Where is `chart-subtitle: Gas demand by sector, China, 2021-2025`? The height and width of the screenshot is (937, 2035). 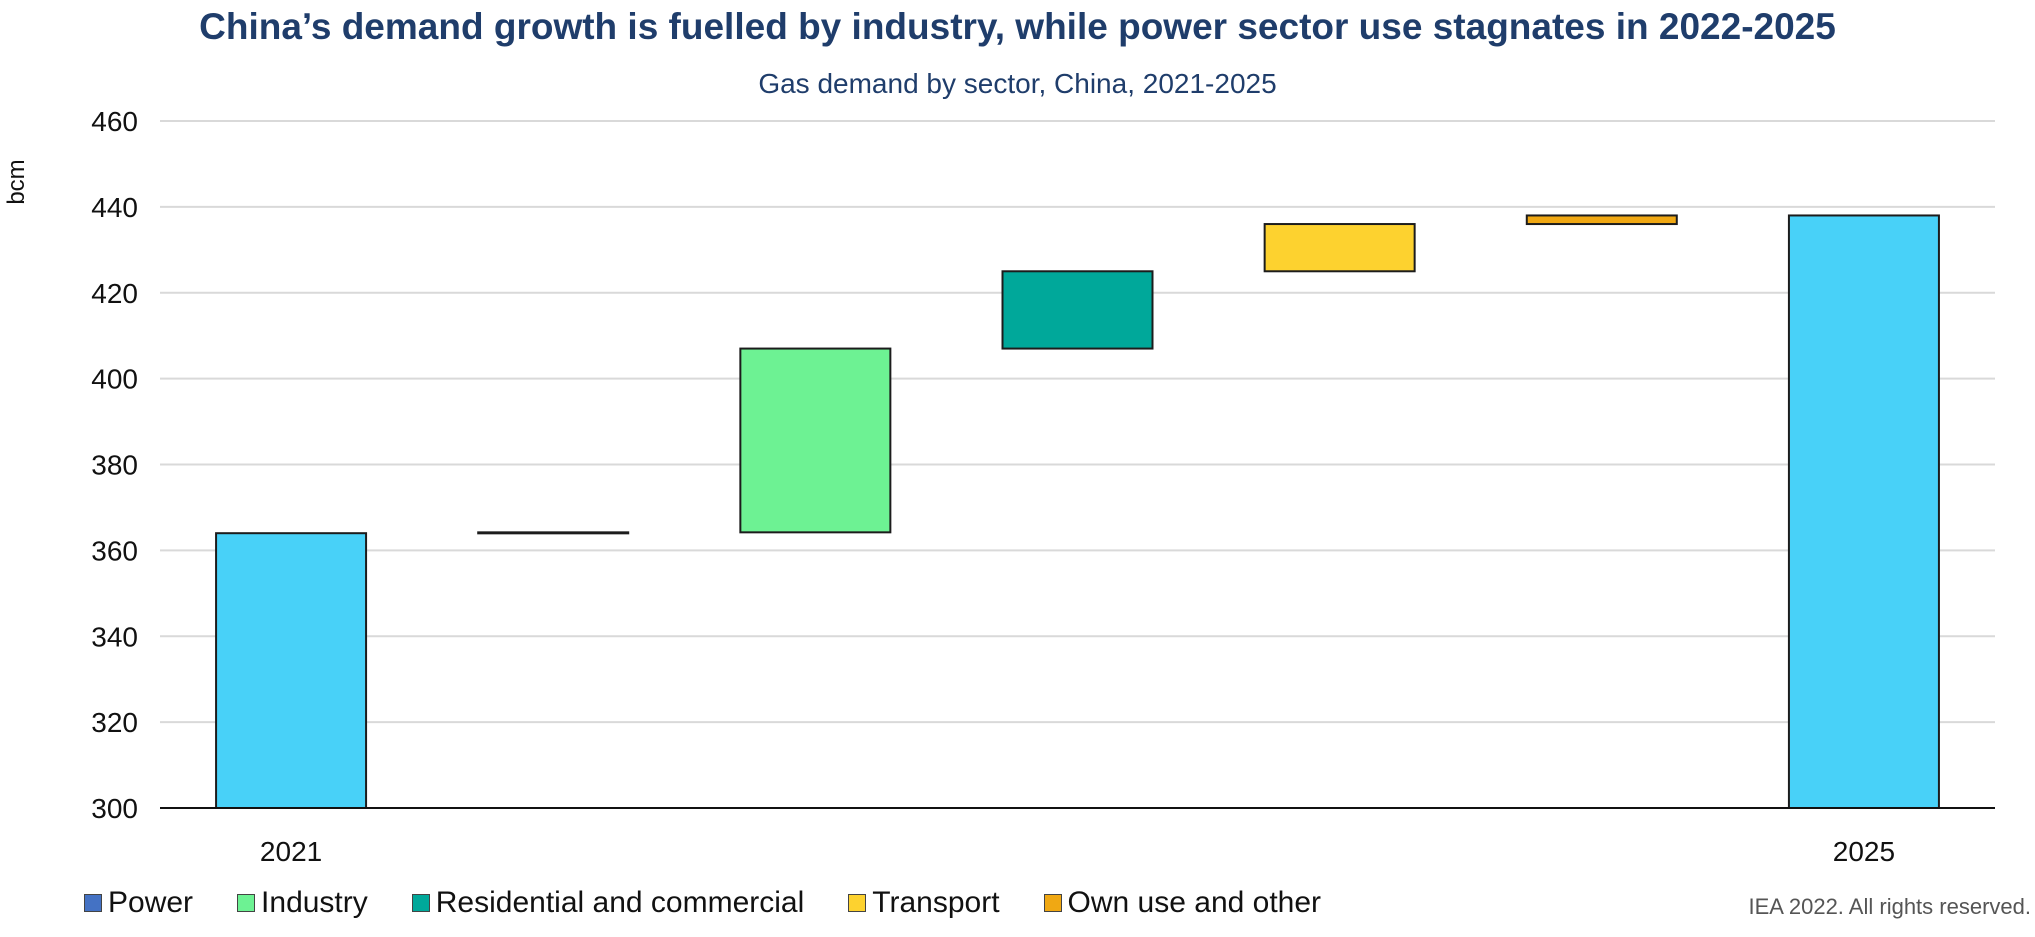 chart-subtitle: Gas demand by sector, China, 2021-2025 is located at coordinates (1017, 83).